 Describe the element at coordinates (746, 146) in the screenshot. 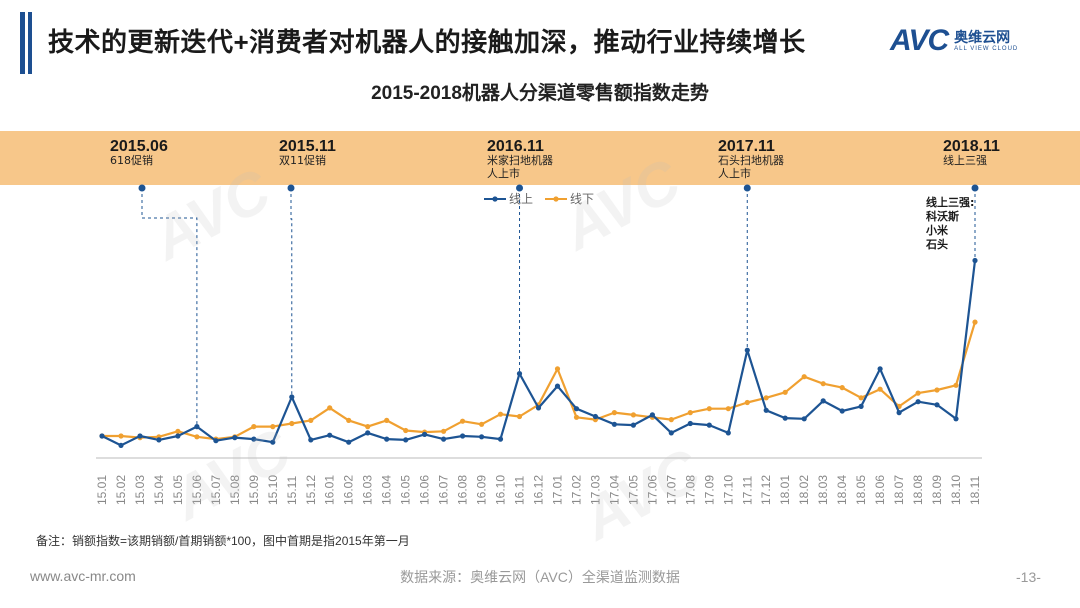

I see `event-date: 2017.11` at that location.